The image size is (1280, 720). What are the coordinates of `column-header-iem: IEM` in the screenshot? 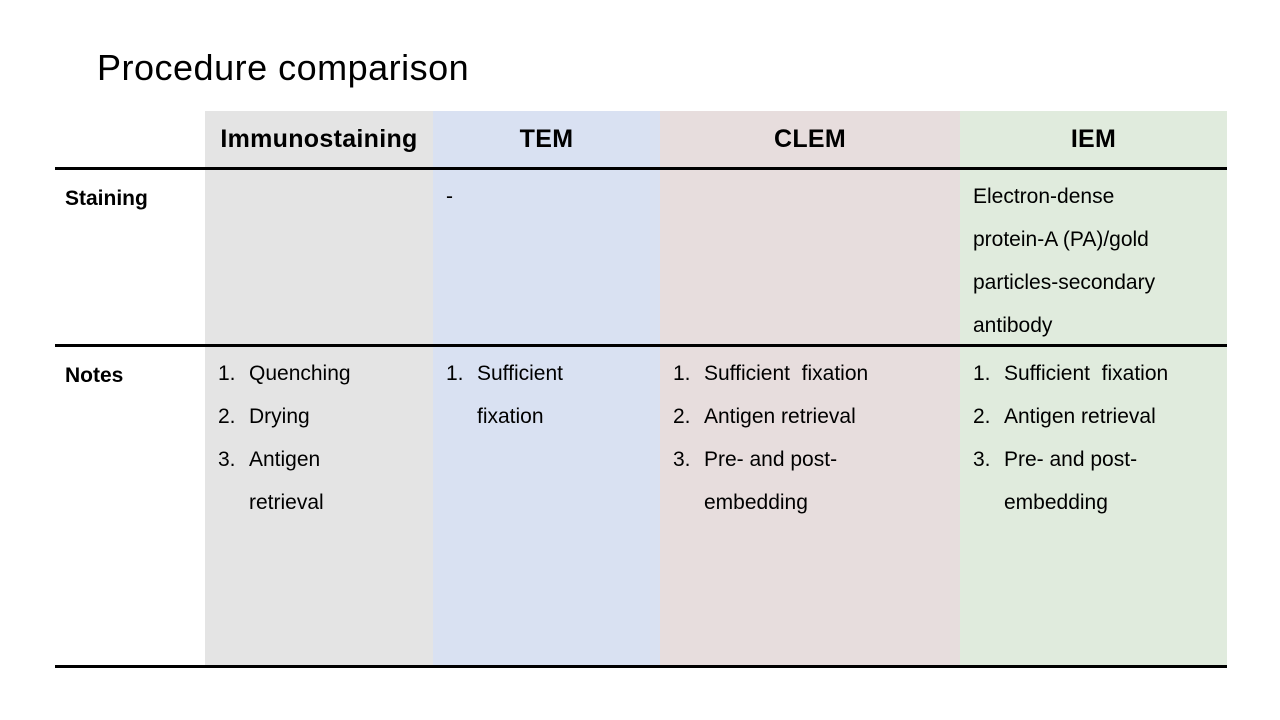 It's located at (1093, 139).